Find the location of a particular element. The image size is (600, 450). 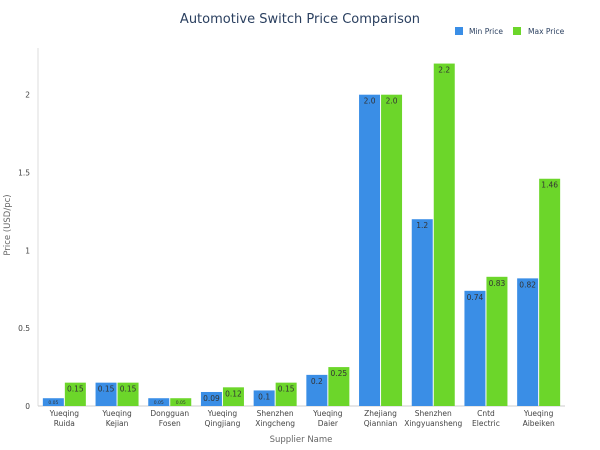

data-label: 0.25 is located at coordinates (338, 373).